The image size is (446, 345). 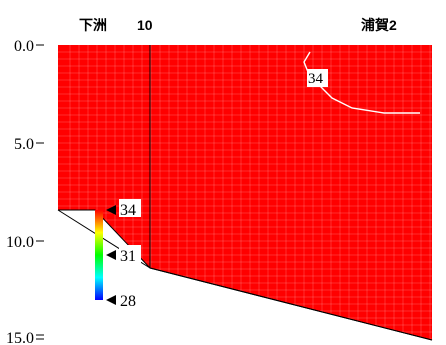 What do you see at coordinates (118, 254) in the screenshot?
I see `colorbar: 34 31 28` at bounding box center [118, 254].